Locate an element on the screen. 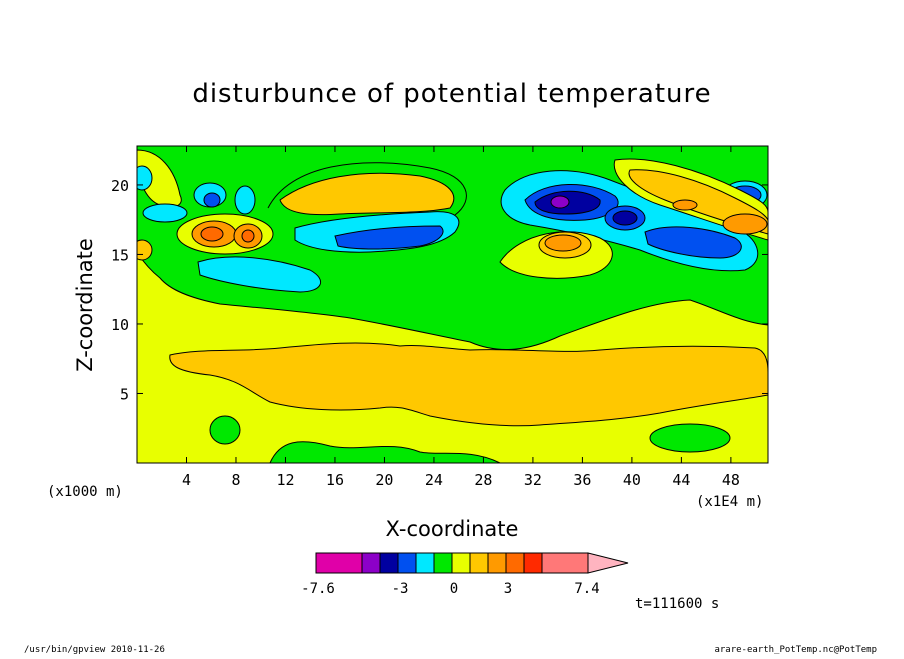  y-tick-label: 10 is located at coordinates (120, 325).